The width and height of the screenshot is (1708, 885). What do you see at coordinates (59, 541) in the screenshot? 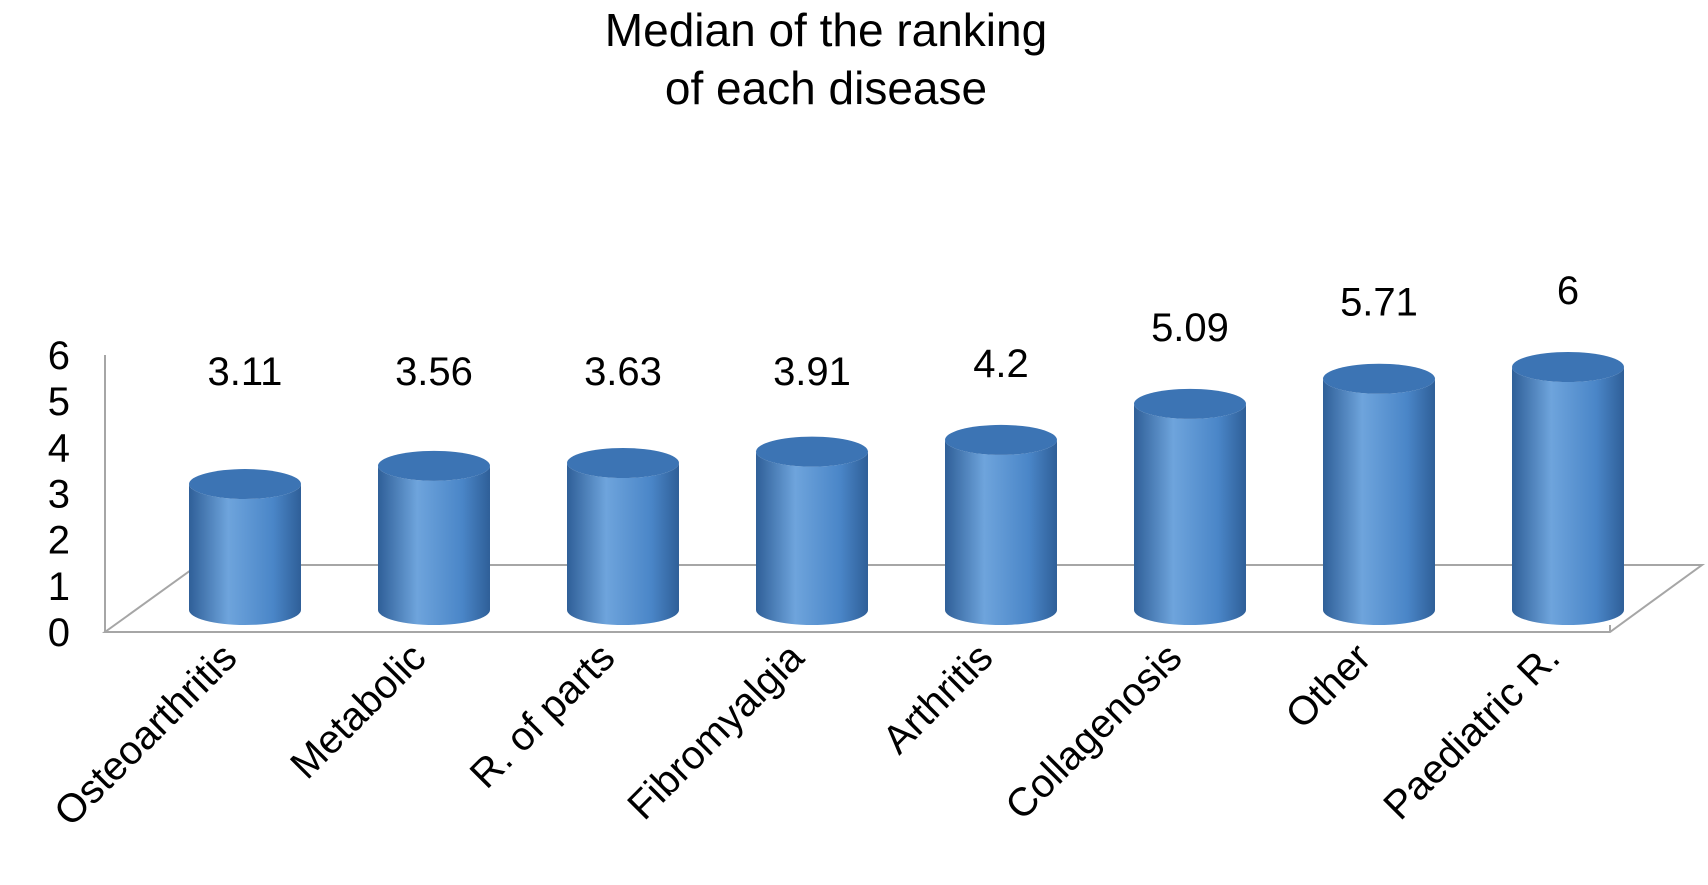
I see `y-tick-label: 2` at bounding box center [59, 541].